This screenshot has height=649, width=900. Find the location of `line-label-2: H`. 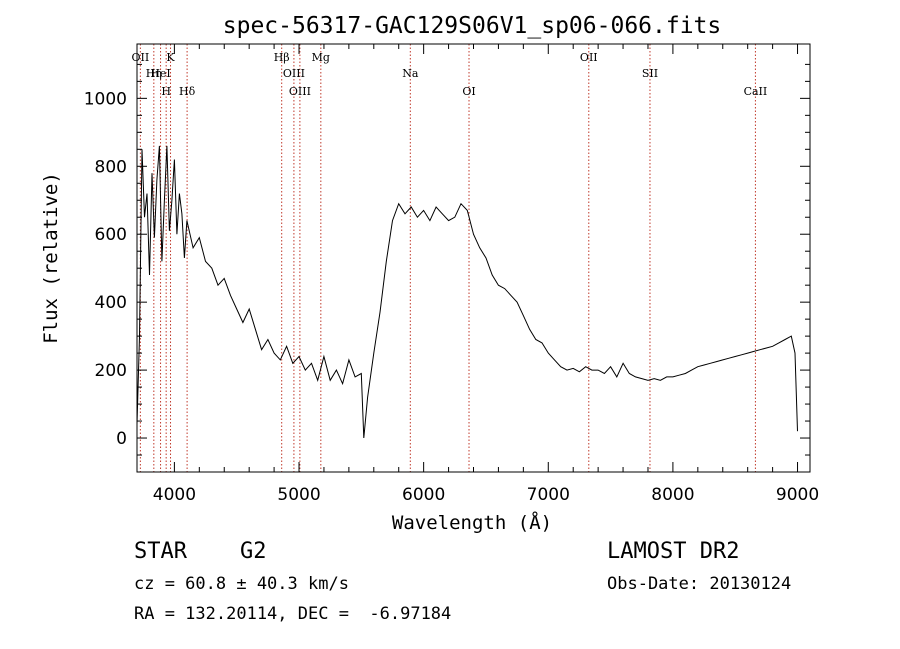

line-label-2: H is located at coordinates (166, 91).